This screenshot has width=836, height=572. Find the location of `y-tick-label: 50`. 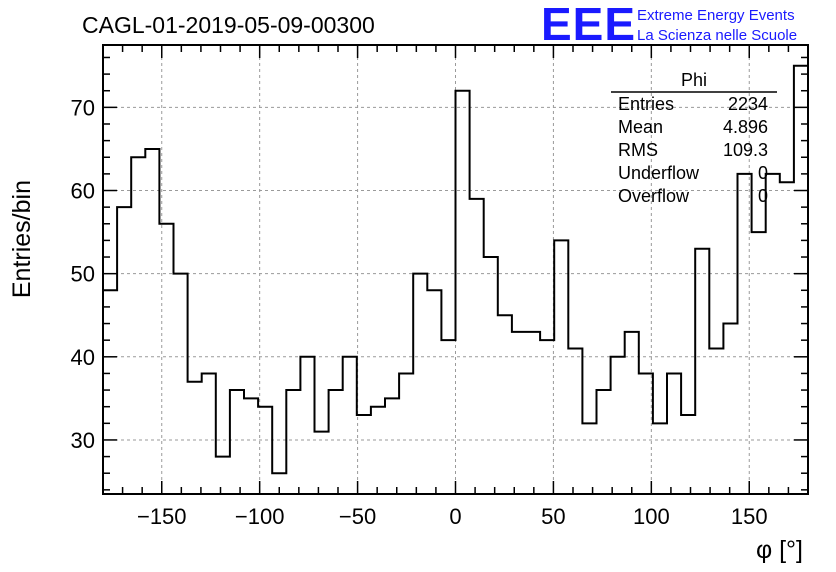

y-tick-label: 50 is located at coordinates (83, 274).